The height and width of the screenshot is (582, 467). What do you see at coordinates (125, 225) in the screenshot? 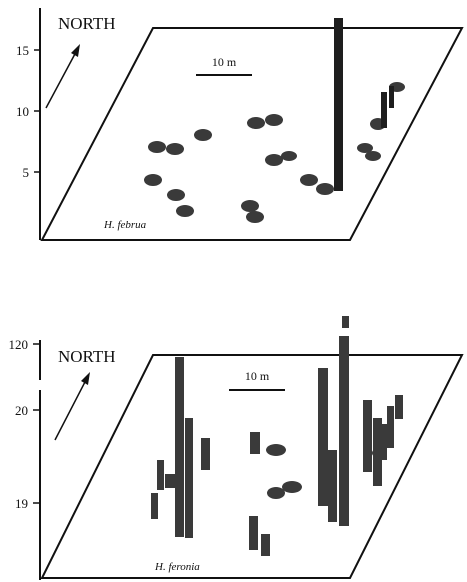
I see `species-label: H. februa` at bounding box center [125, 225].